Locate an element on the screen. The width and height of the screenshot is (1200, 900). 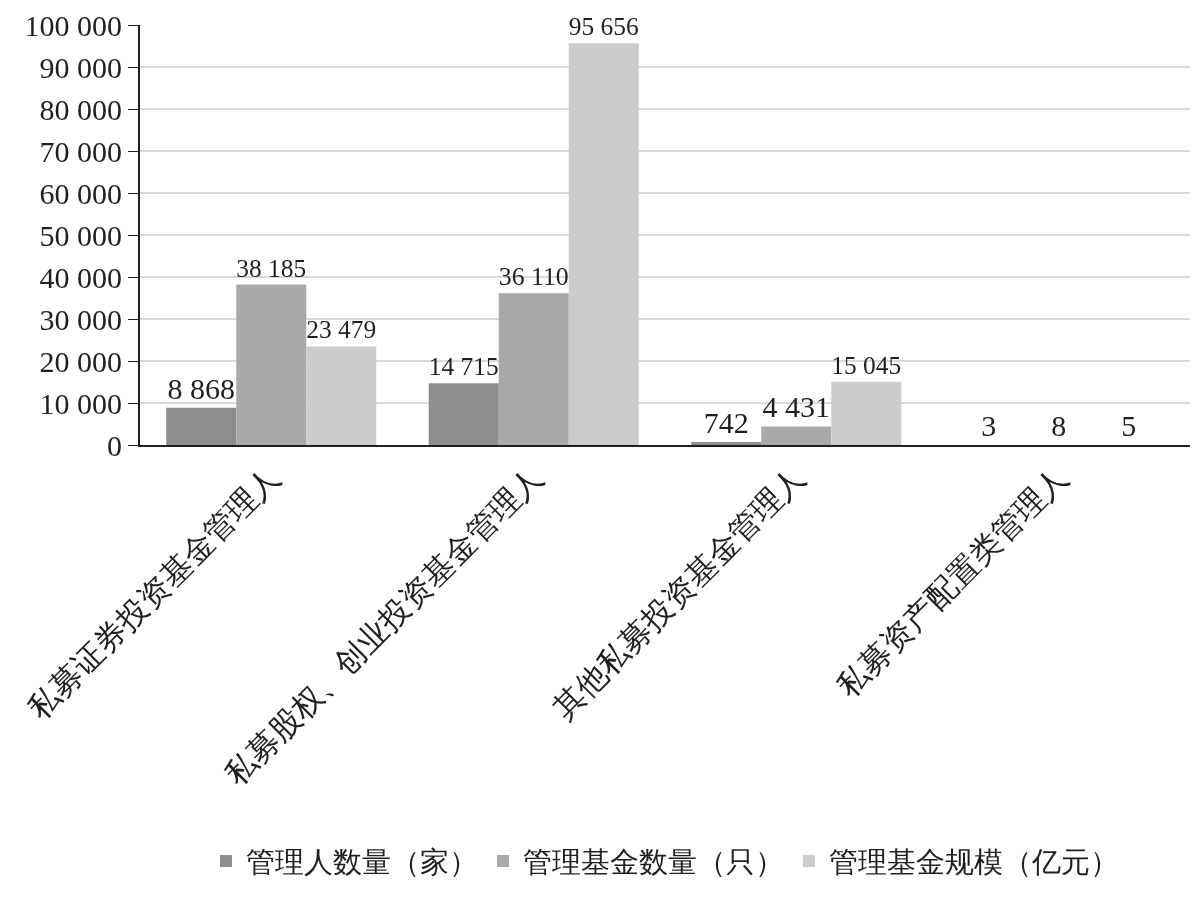
y-tick-label: 100 000 is located at coordinates (73, 25).